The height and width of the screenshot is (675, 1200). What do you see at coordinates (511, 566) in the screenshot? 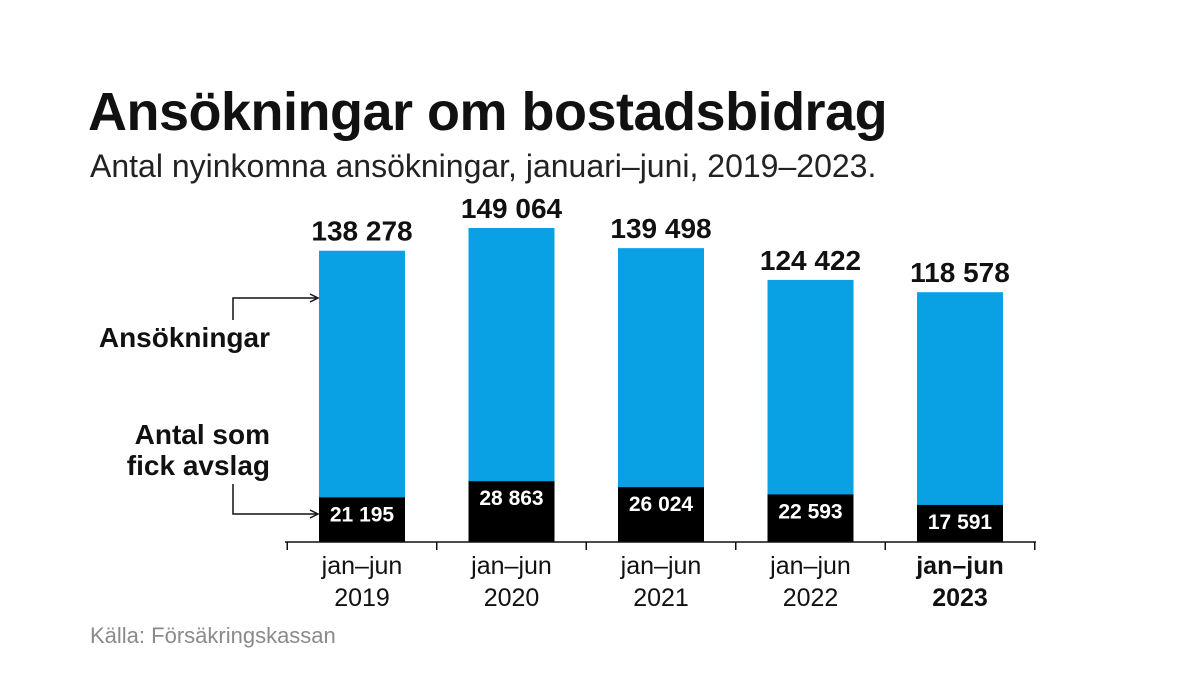
I see `x-tick-label-line1-1: jan–jun` at bounding box center [511, 566].